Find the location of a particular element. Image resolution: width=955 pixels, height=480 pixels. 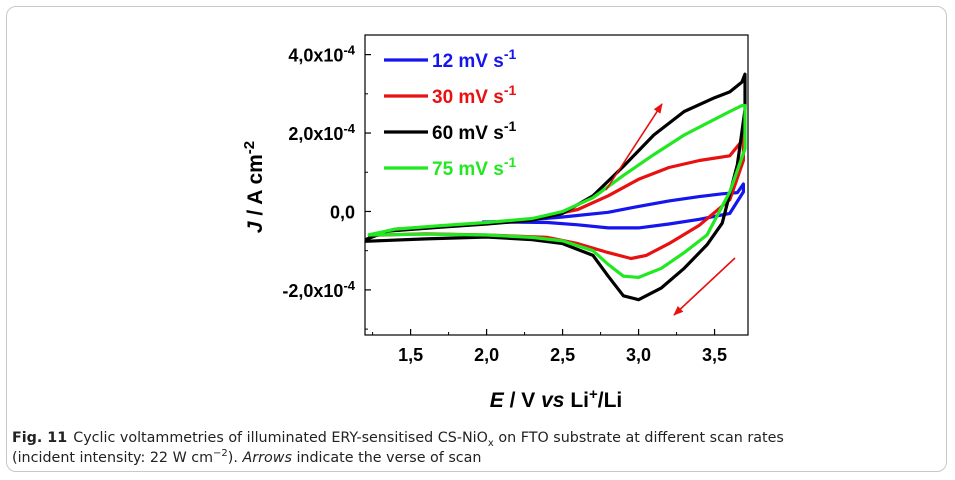

caption-text-5: indicate the verse of scan is located at coordinates (386, 458).